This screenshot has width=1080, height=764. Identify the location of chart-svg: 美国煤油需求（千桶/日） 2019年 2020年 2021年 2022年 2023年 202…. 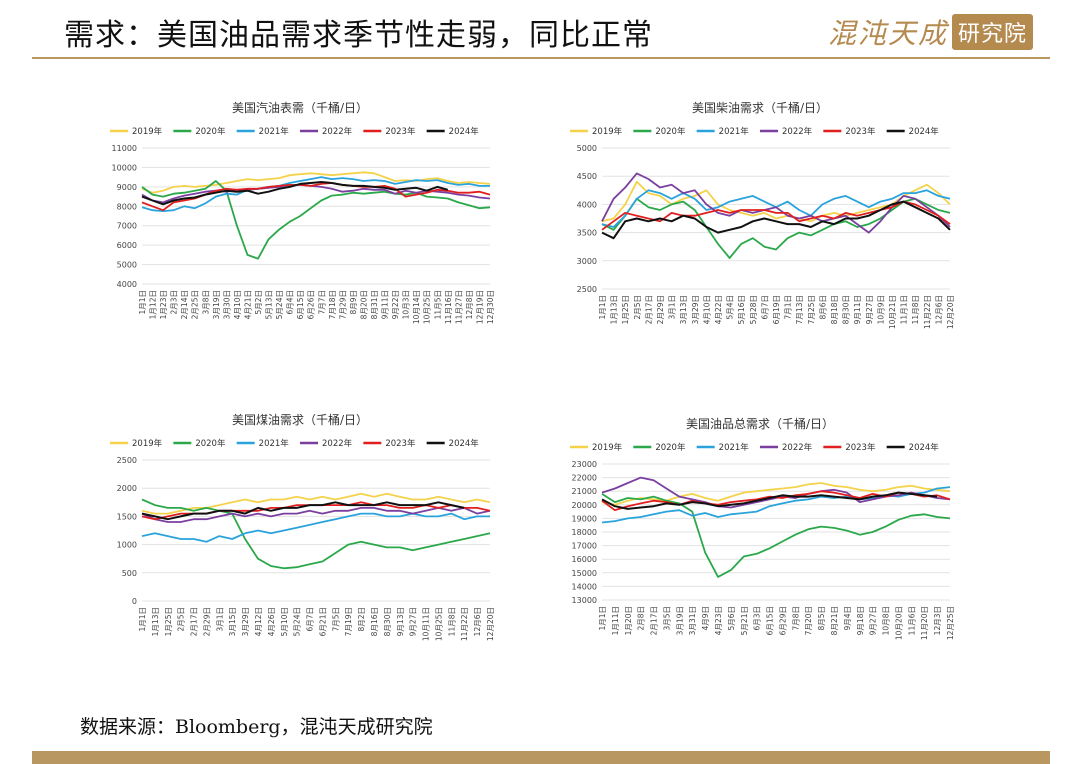
(302, 526).